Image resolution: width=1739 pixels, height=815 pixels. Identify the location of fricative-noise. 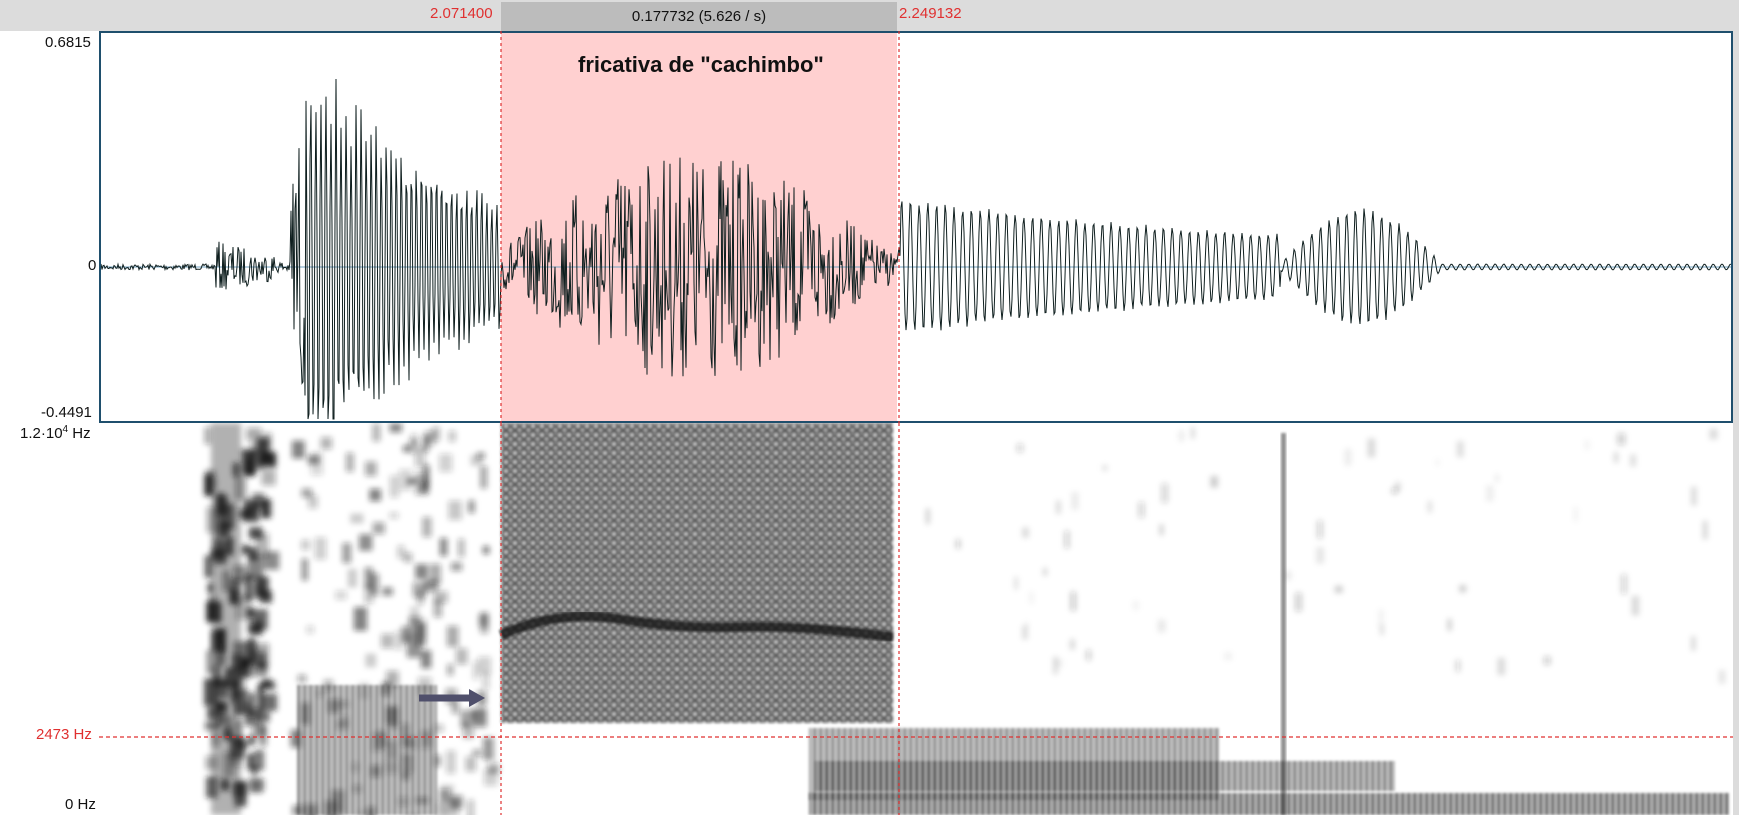
(697, 573).